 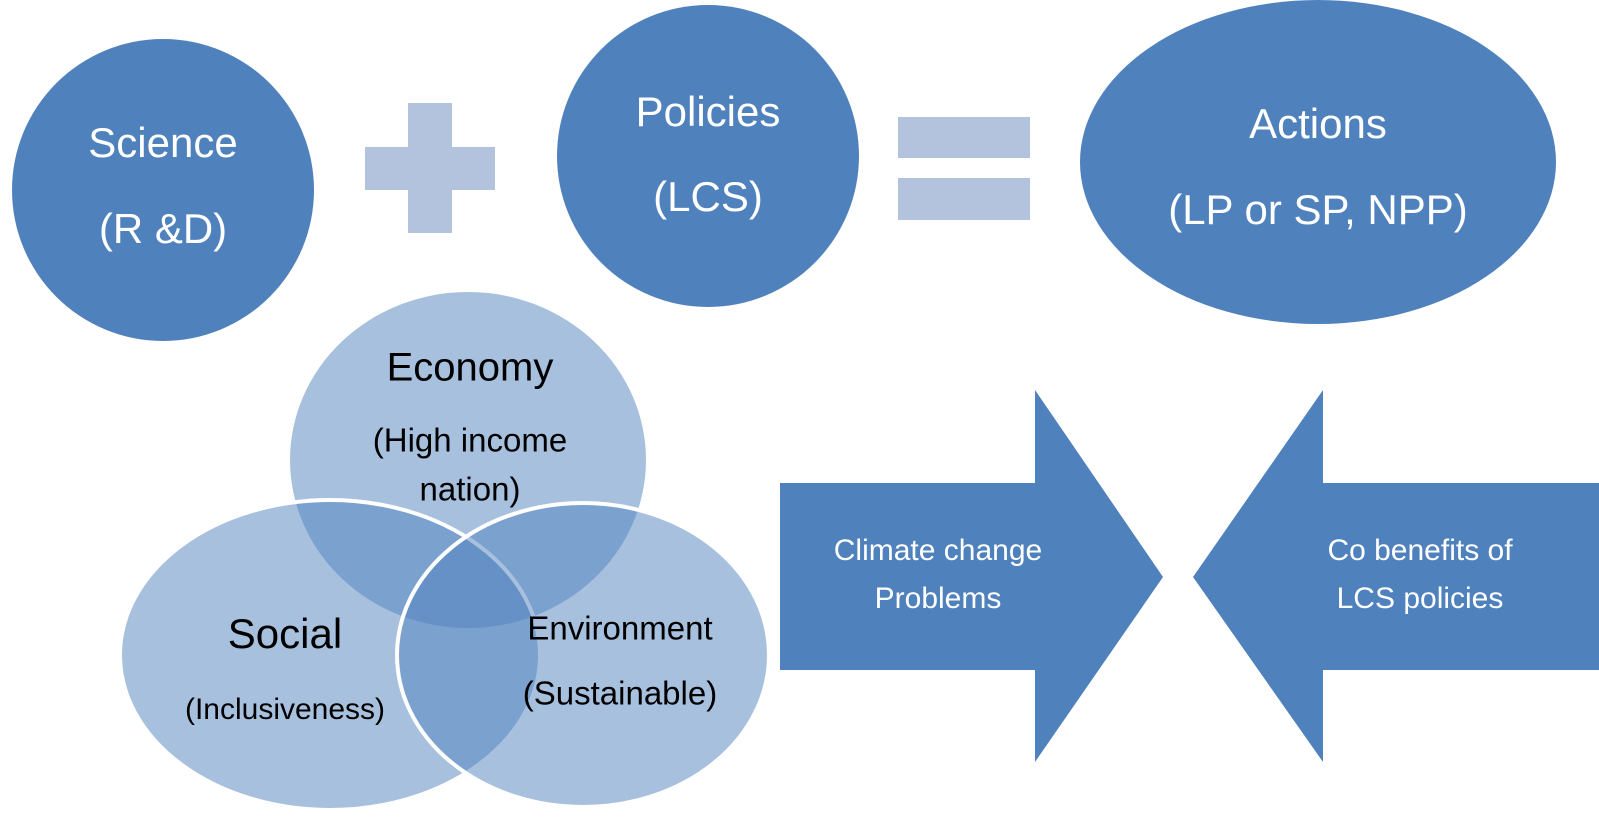 I want to click on label: nation), so click(x=470, y=489).